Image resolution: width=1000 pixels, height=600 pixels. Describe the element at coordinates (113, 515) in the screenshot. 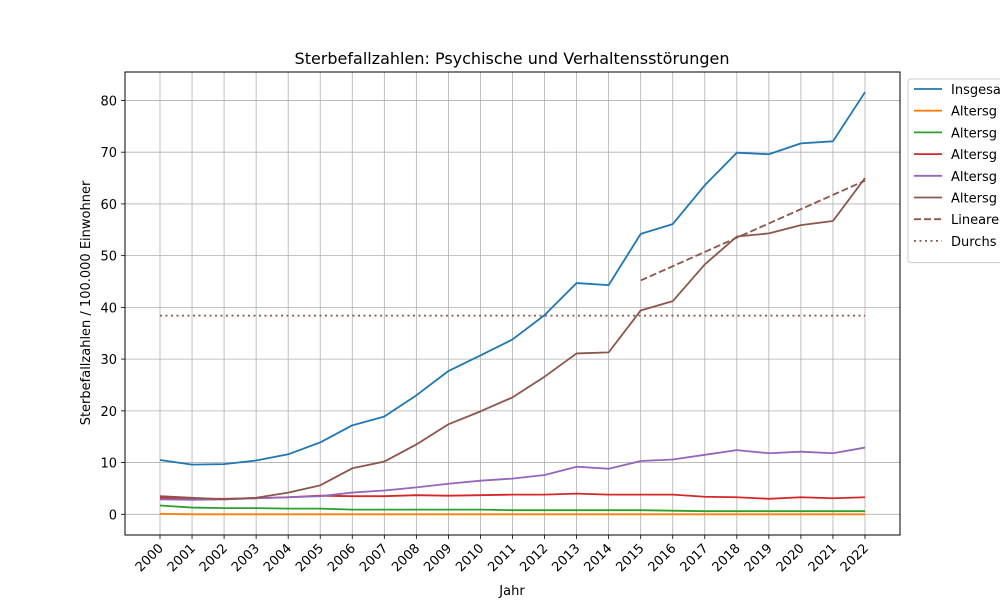

I see `y-tick-label: 0` at that location.